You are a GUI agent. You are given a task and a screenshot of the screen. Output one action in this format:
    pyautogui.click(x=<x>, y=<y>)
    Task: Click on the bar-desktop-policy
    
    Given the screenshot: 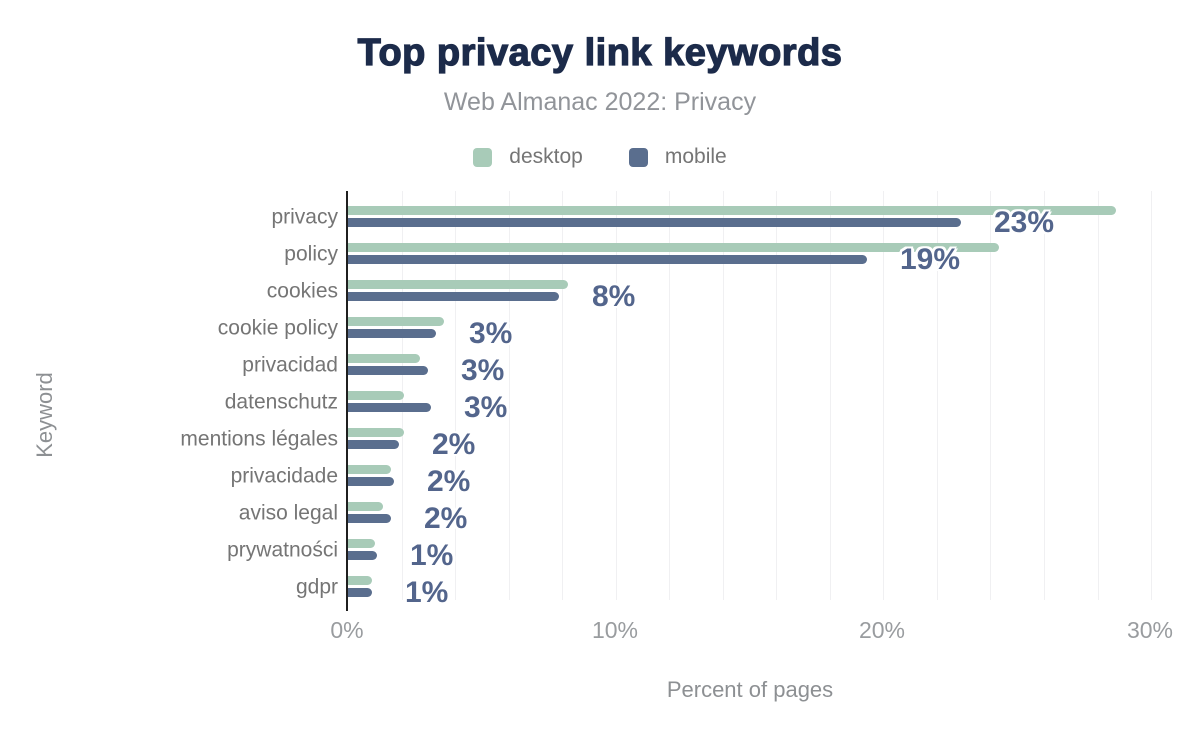 What is the action you would take?
    pyautogui.click(x=673, y=247)
    